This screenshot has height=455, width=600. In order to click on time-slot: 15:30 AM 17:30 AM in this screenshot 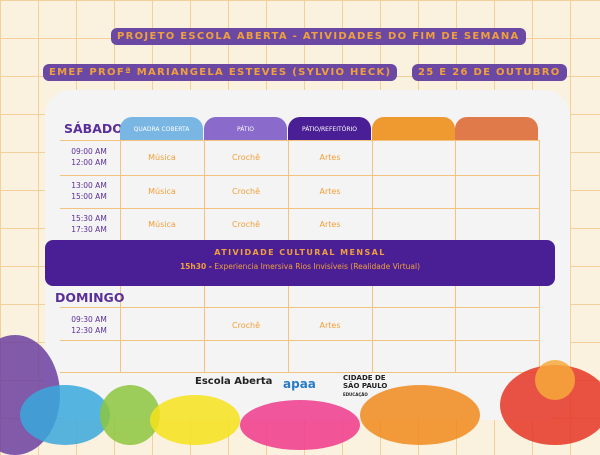, I will do `click(89, 224)`.